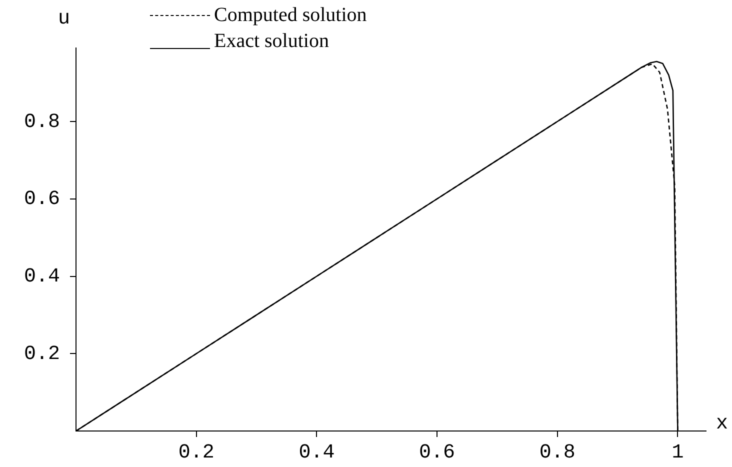 The height and width of the screenshot is (467, 732). I want to click on x-tick-label: 0.6, so click(437, 452).